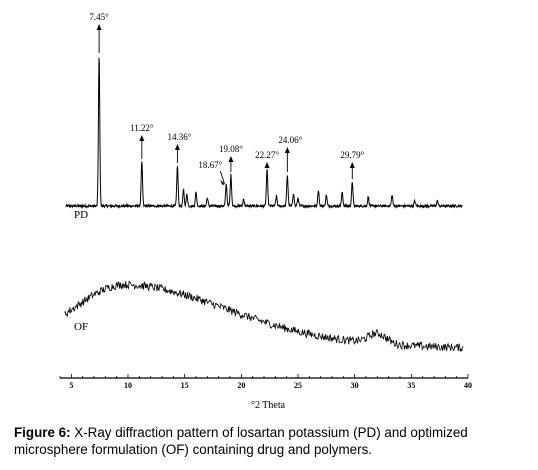 The width and height of the screenshot is (538, 470). I want to click on peak-label: 29.79°, so click(352, 155).